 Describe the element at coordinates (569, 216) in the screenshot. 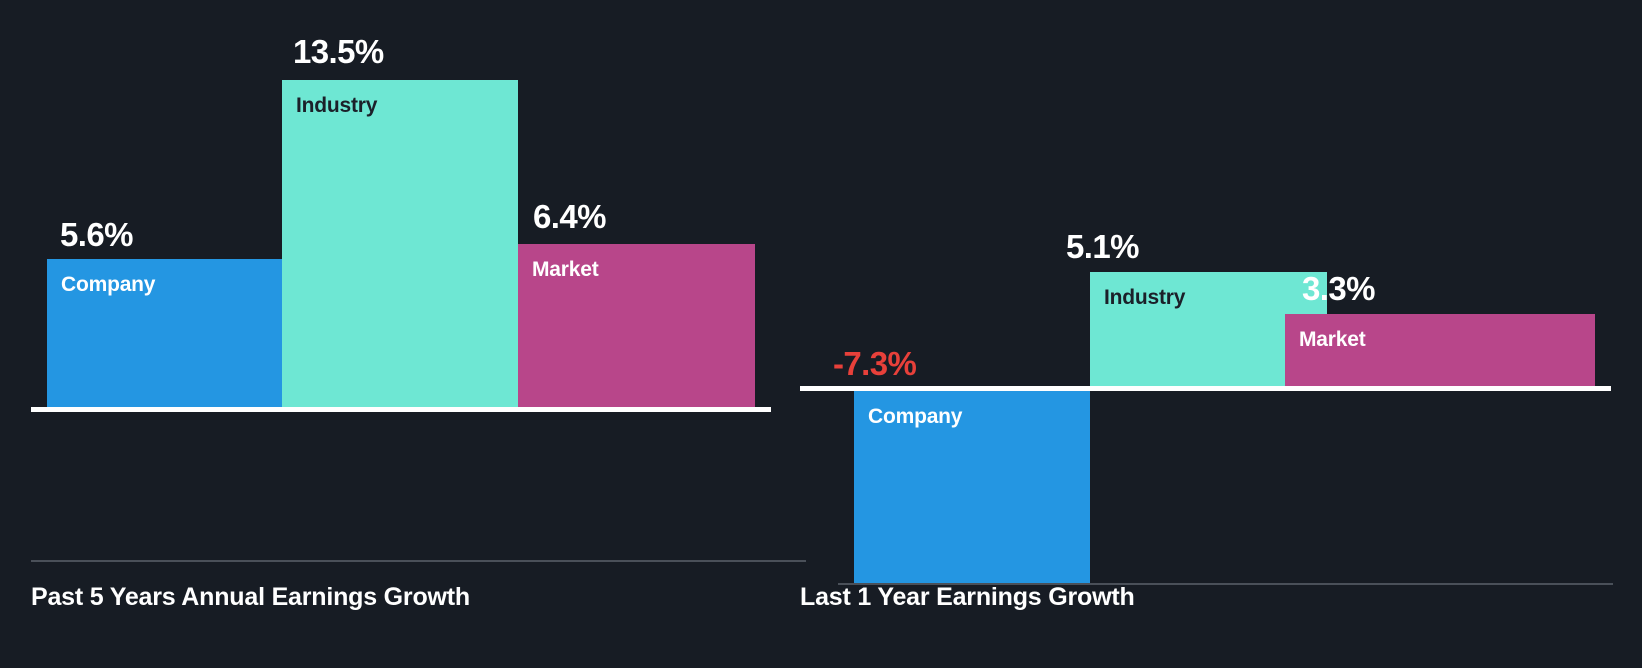

I see `bar-value-market: 6.4%` at that location.